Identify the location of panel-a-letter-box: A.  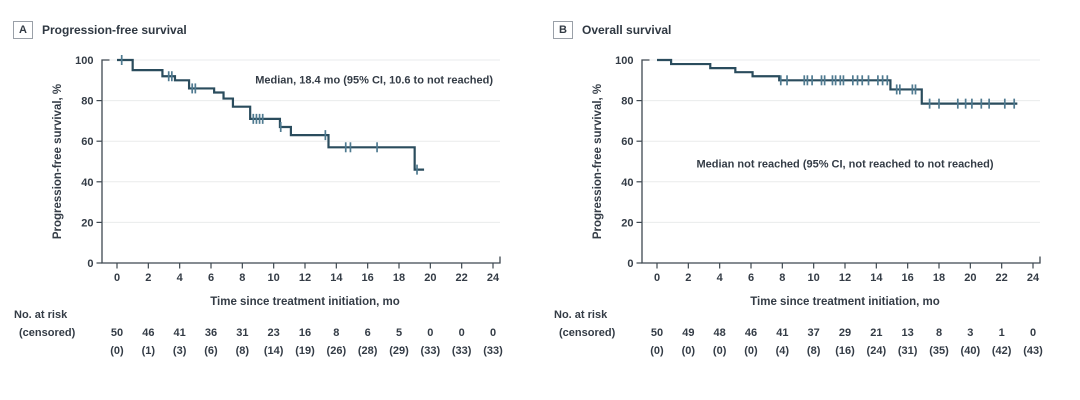
(23, 30).